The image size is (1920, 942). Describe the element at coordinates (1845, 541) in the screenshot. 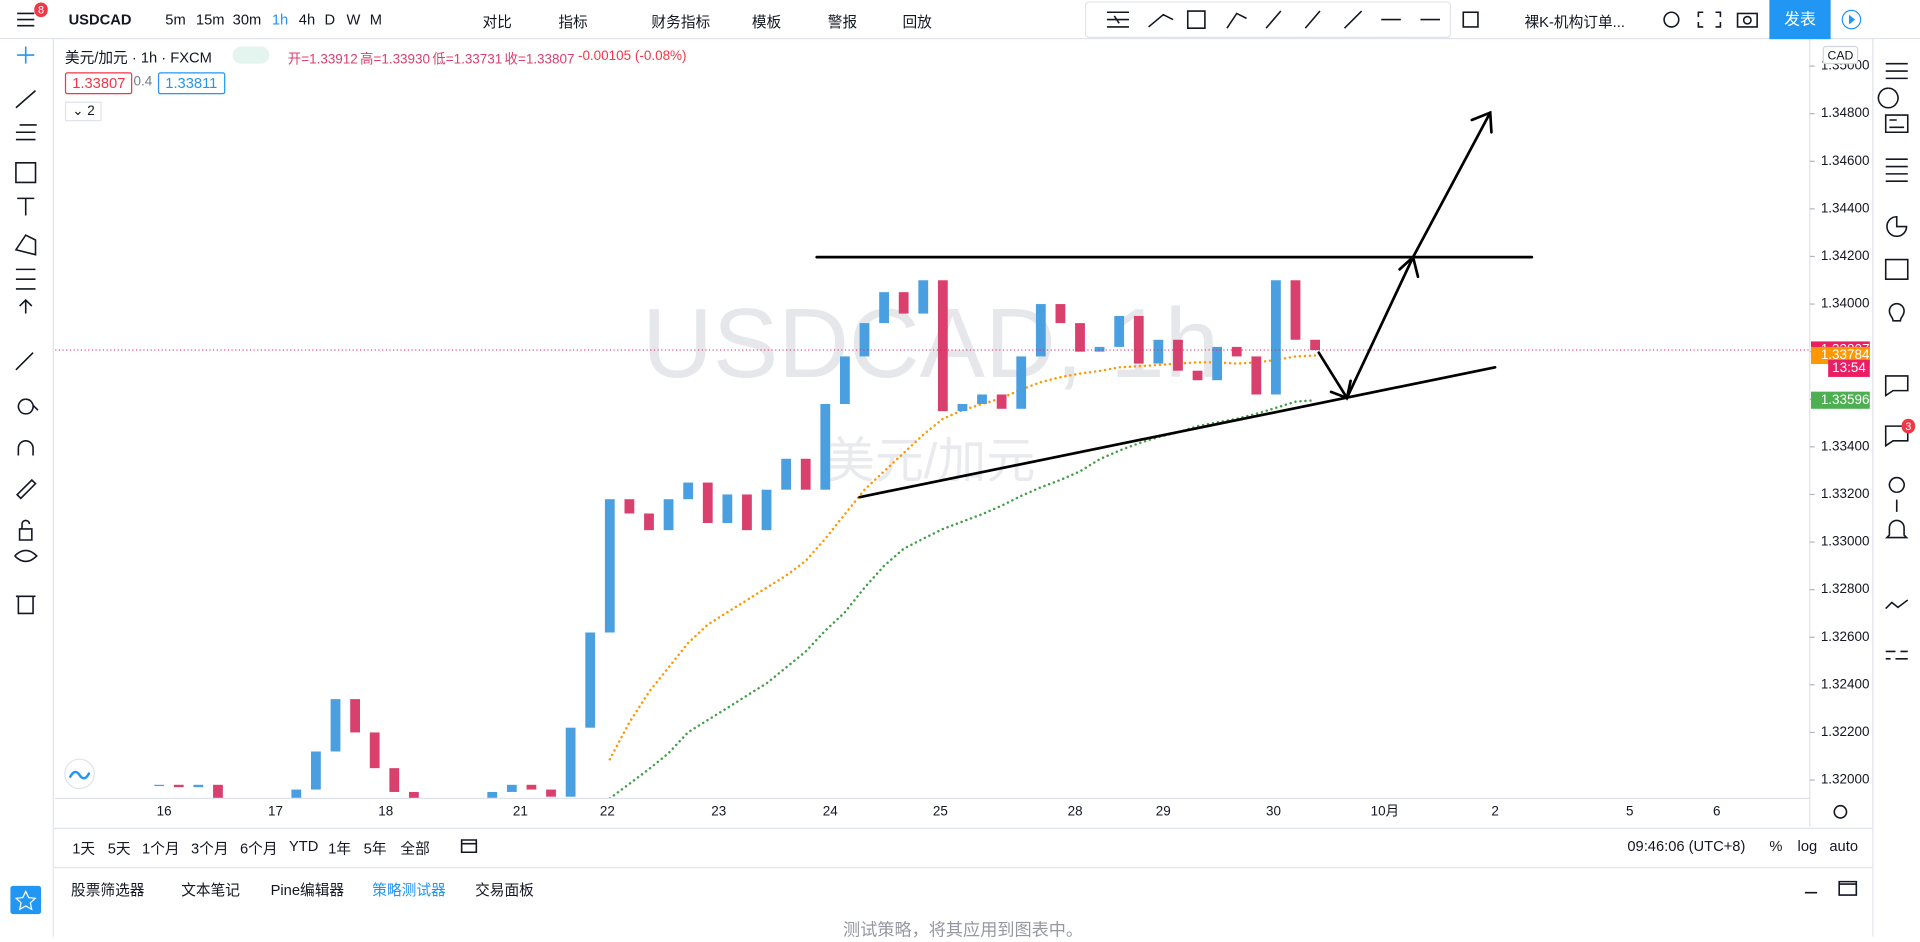

I see `y-tick-label: 1.33000` at that location.